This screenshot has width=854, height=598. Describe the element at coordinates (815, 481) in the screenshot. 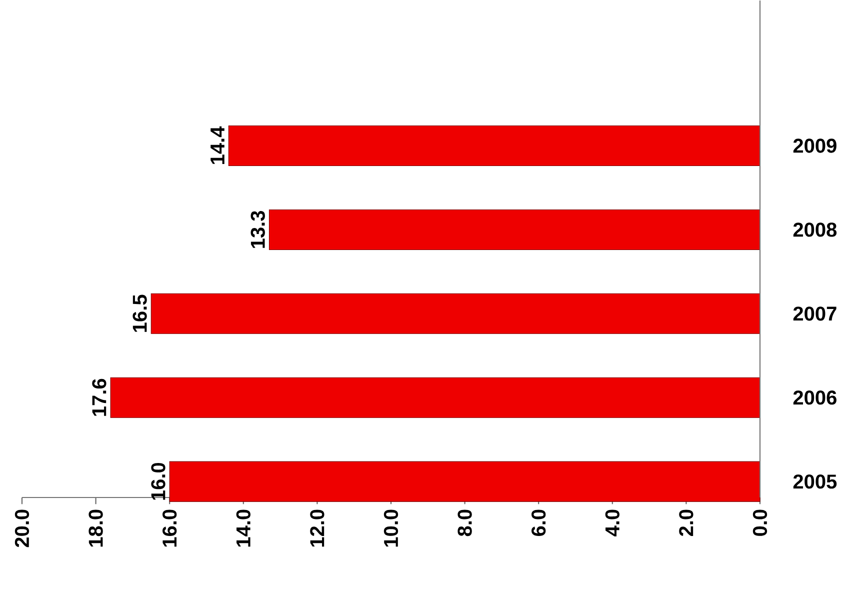

I see `y-tick-label: 2005` at that location.